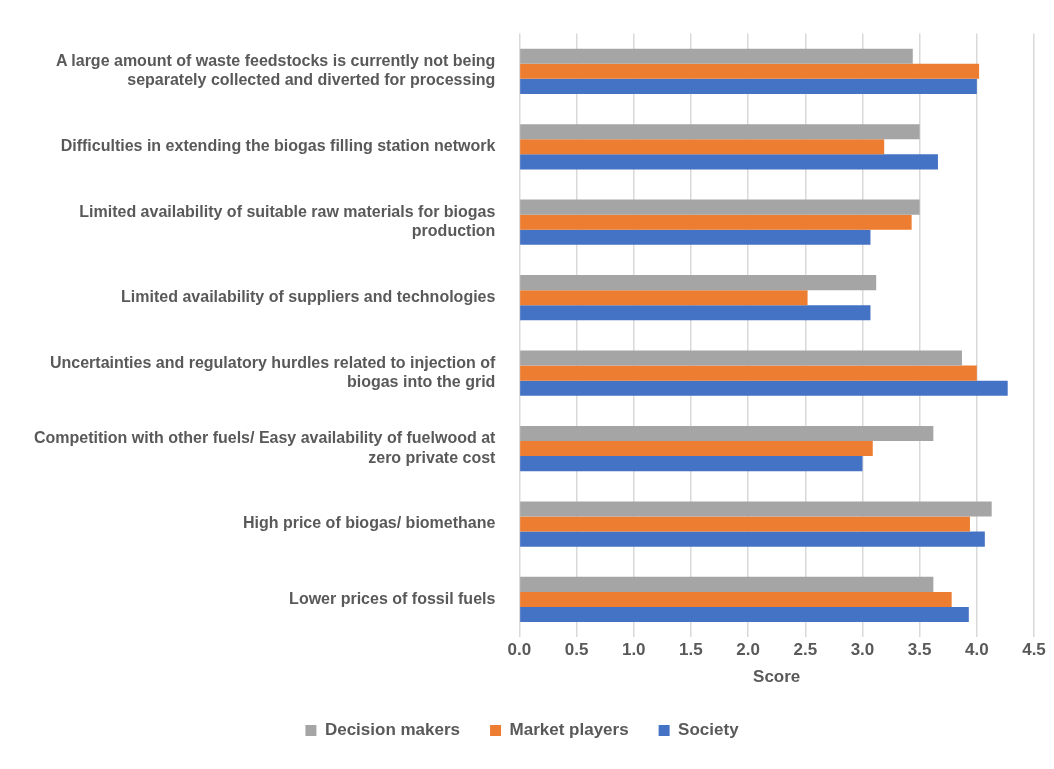 The width and height of the screenshot is (1054, 769). Describe the element at coordinates (392, 730) in the screenshot. I see `legend-label: Decision makers` at that location.